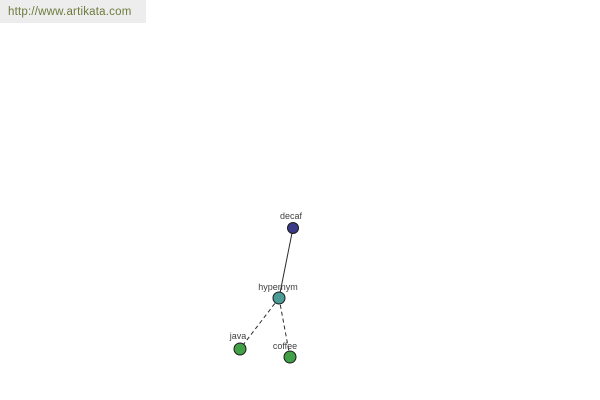 Image resolution: width=600 pixels, height=400 pixels. What do you see at coordinates (259, 323) in the screenshot?
I see `edge-hypernym-java-dashed` at bounding box center [259, 323].